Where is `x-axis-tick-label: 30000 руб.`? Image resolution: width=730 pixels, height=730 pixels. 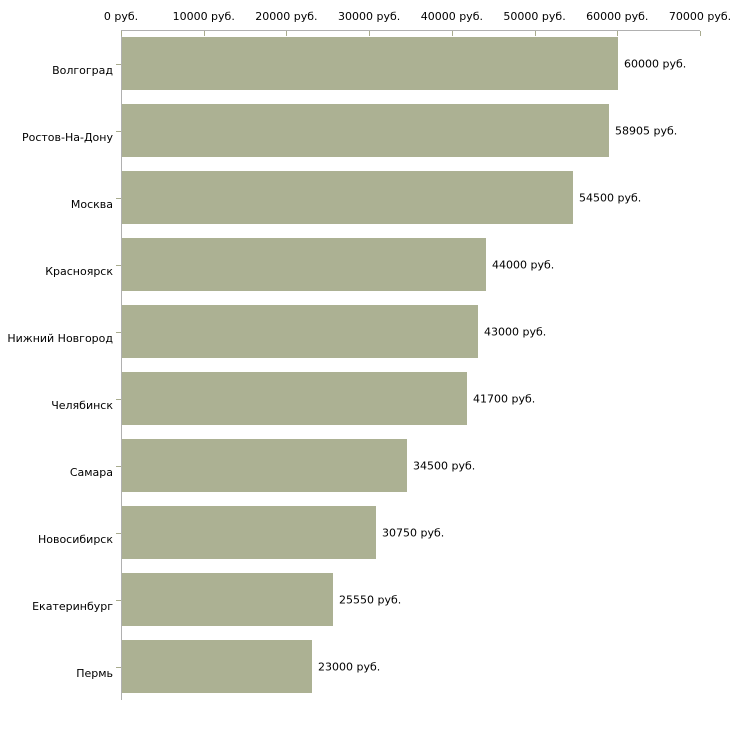 x-axis-tick-label: 30000 руб. is located at coordinates (369, 16).